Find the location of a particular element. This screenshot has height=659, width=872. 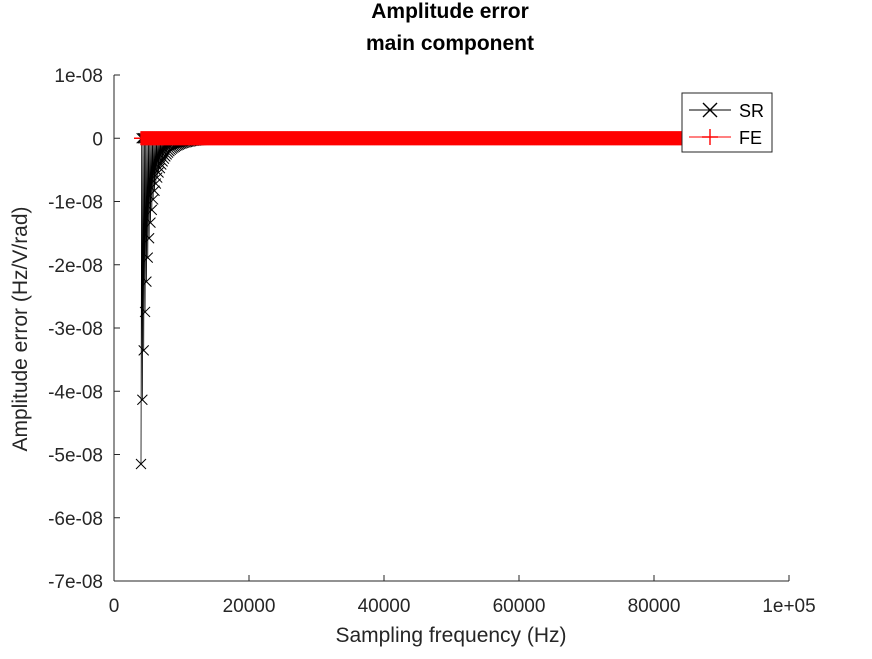

y-tick-label: -4e-08 is located at coordinates (75, 392).